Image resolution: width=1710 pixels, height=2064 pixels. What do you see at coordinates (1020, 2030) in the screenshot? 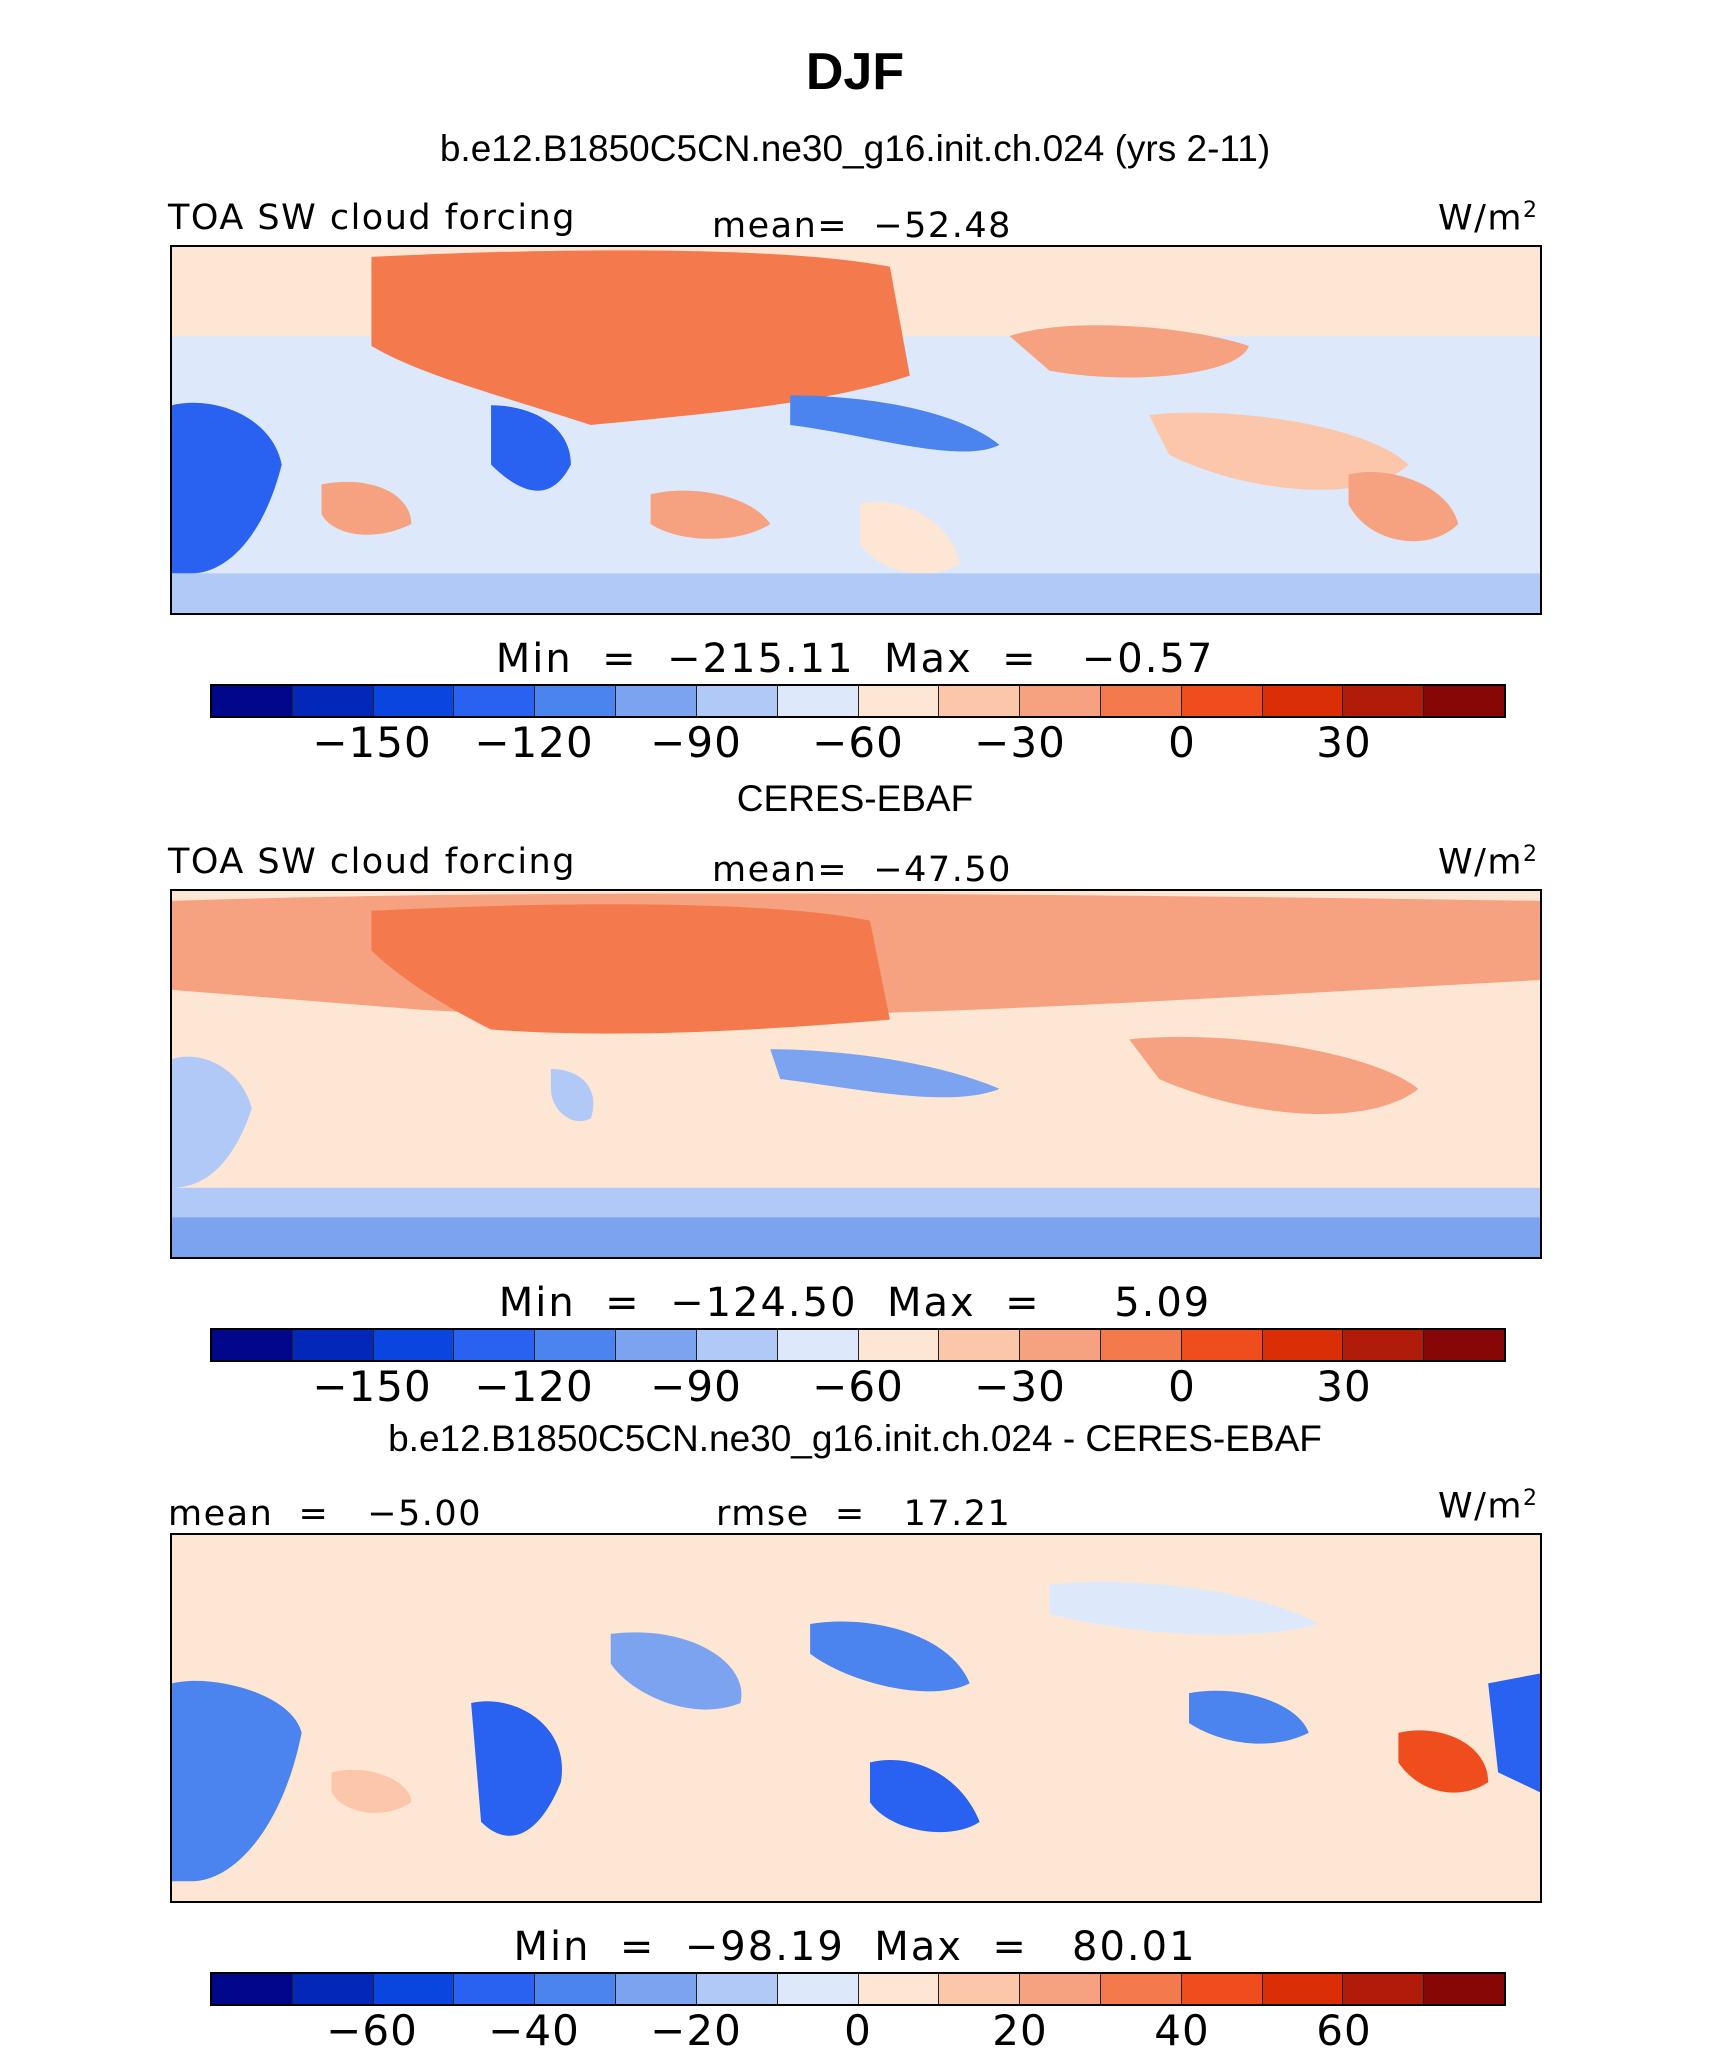
I see `colorbar-tick-label: 20` at bounding box center [1020, 2030].